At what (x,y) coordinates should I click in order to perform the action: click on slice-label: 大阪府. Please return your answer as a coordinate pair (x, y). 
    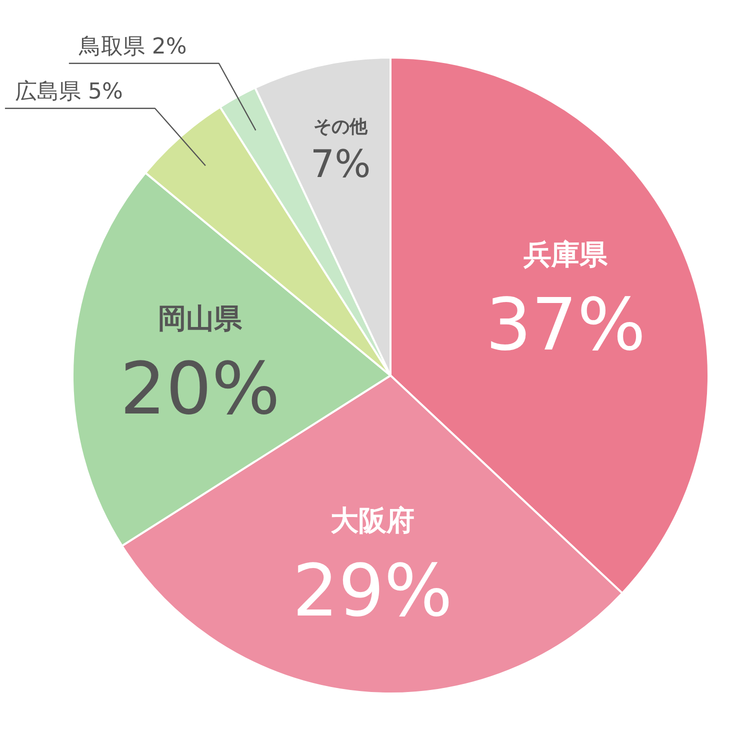
    Looking at the image, I should click on (372, 520).